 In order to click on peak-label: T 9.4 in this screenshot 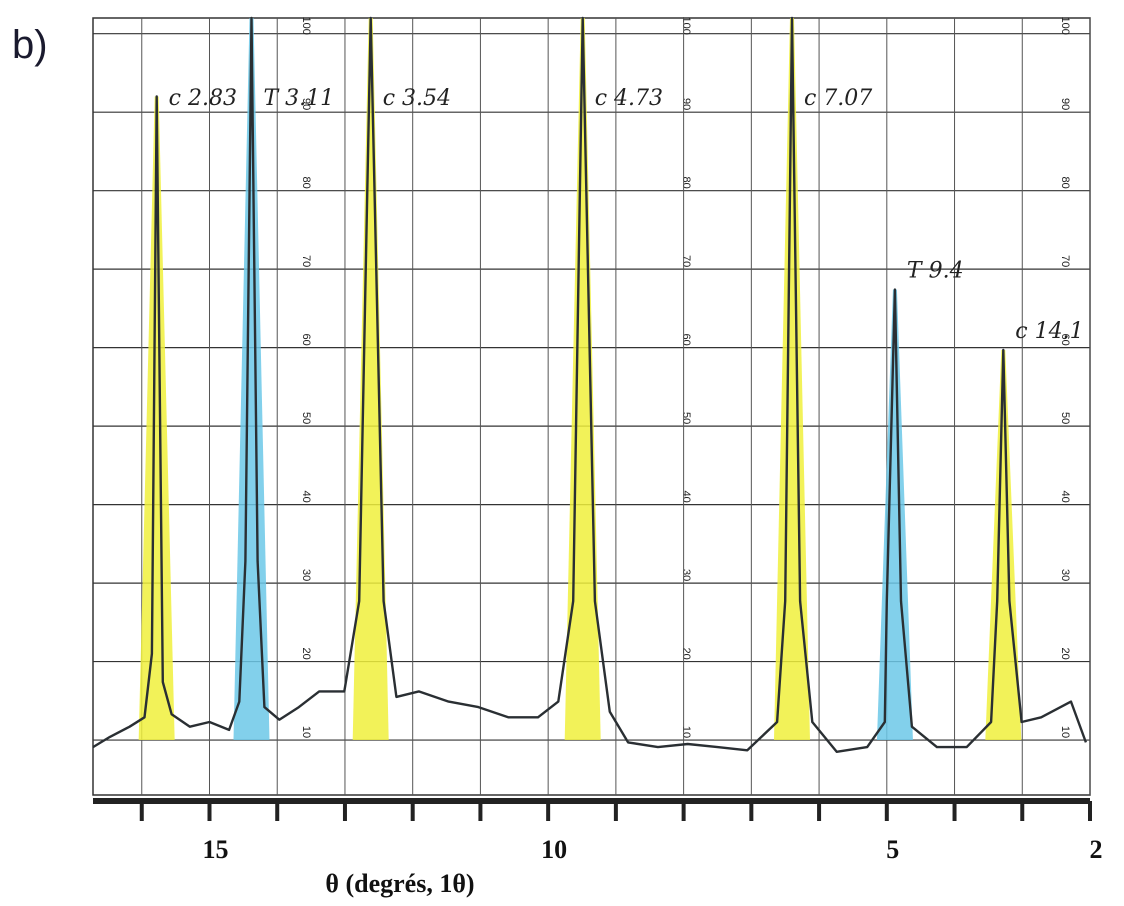, I will do `click(935, 271)`.